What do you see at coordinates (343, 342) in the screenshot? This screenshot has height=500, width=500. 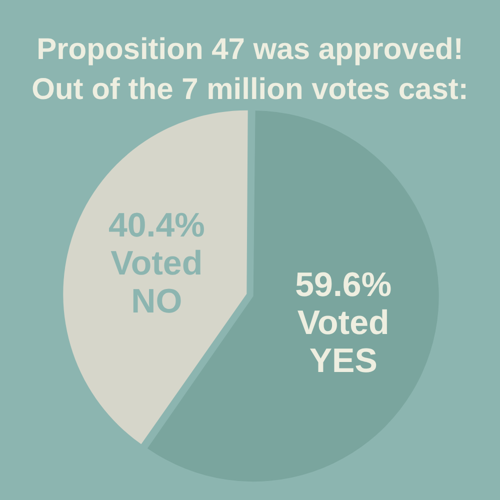 I see `slice-label: Voted YES` at bounding box center [343, 342].